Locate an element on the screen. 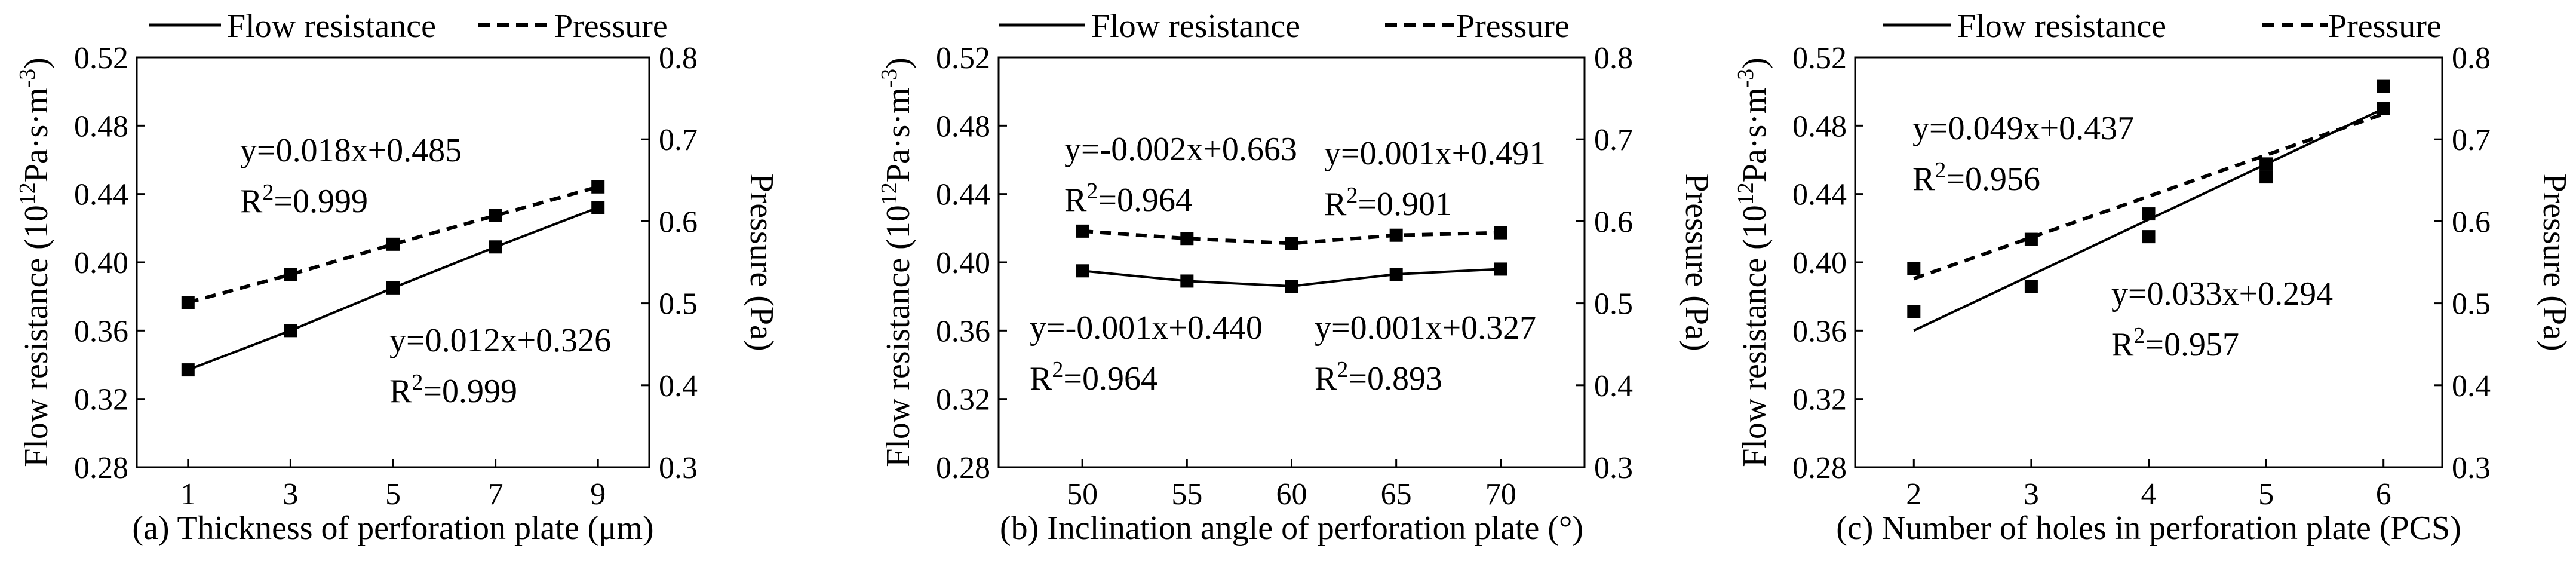 Image resolution: width=2576 pixels, height=567 pixels. r-squared: R2=0.901 is located at coordinates (1388, 203).